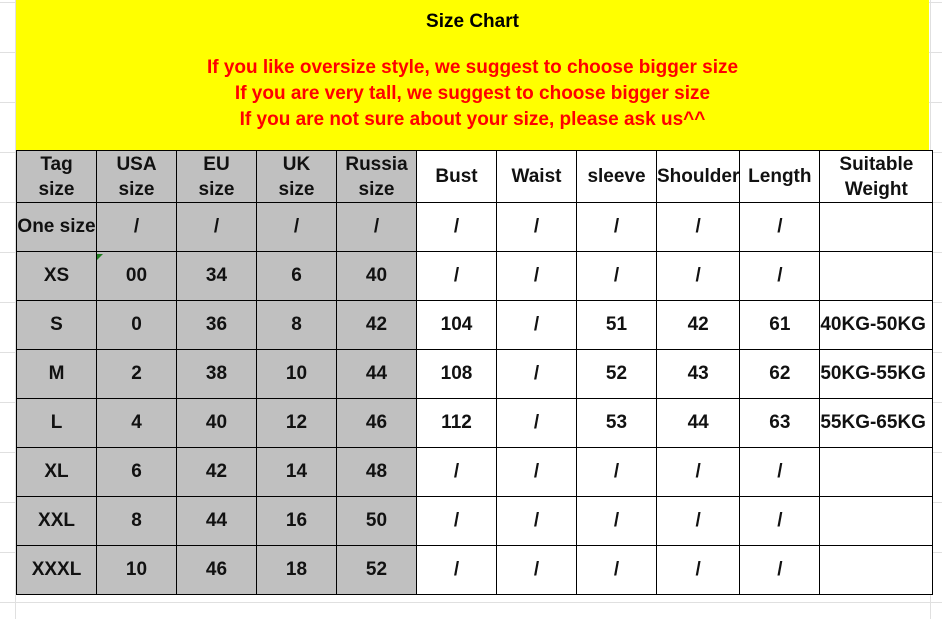 Image resolution: width=942 pixels, height=619 pixels. What do you see at coordinates (616, 325) in the screenshot?
I see `table-cell: 51` at bounding box center [616, 325].